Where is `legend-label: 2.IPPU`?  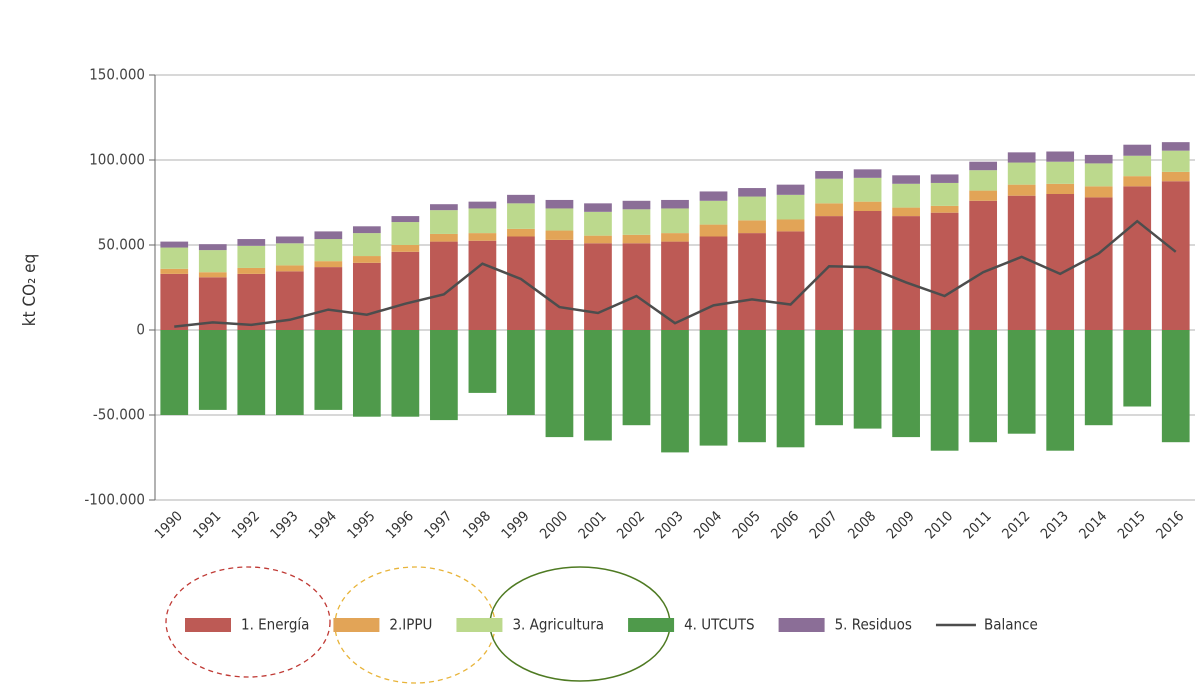 legend-label: 2.IPPU is located at coordinates (410, 625).